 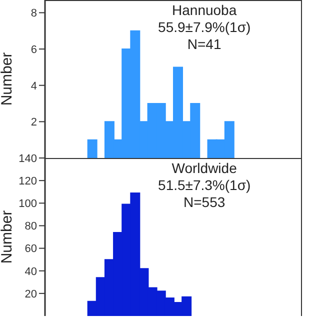 What do you see at coordinates (204, 168) in the screenshot?
I see `annotation: Worldwide` at bounding box center [204, 168].